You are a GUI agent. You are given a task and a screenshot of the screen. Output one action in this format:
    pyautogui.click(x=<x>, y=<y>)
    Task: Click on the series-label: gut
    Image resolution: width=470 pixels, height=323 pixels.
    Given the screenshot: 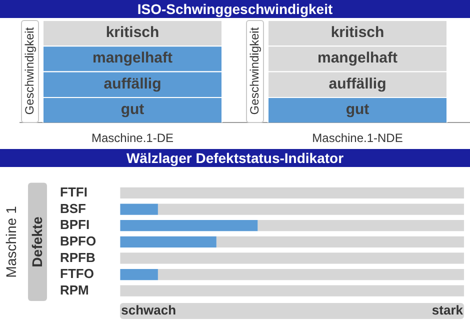 What is the action you would take?
    pyautogui.click(x=132, y=109)
    